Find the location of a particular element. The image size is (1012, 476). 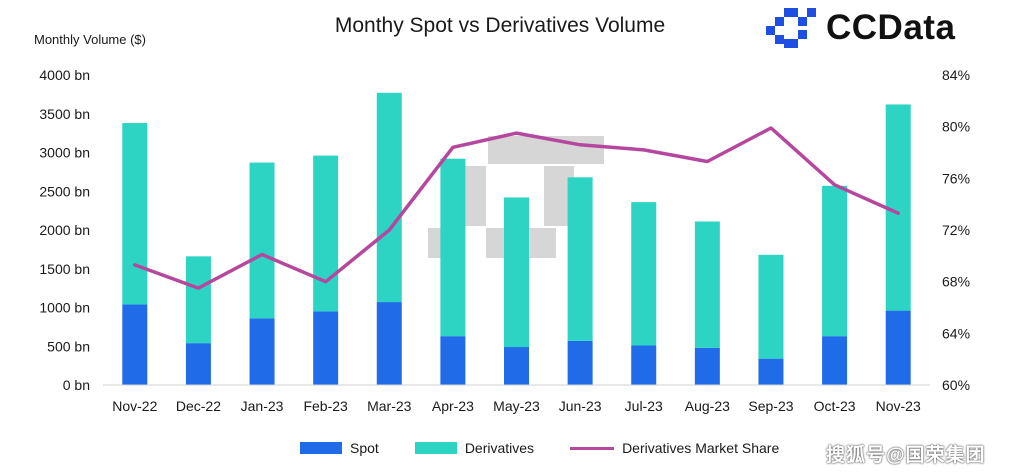

legend-item-market-share: Derivatives Market Share is located at coordinates (674, 448).